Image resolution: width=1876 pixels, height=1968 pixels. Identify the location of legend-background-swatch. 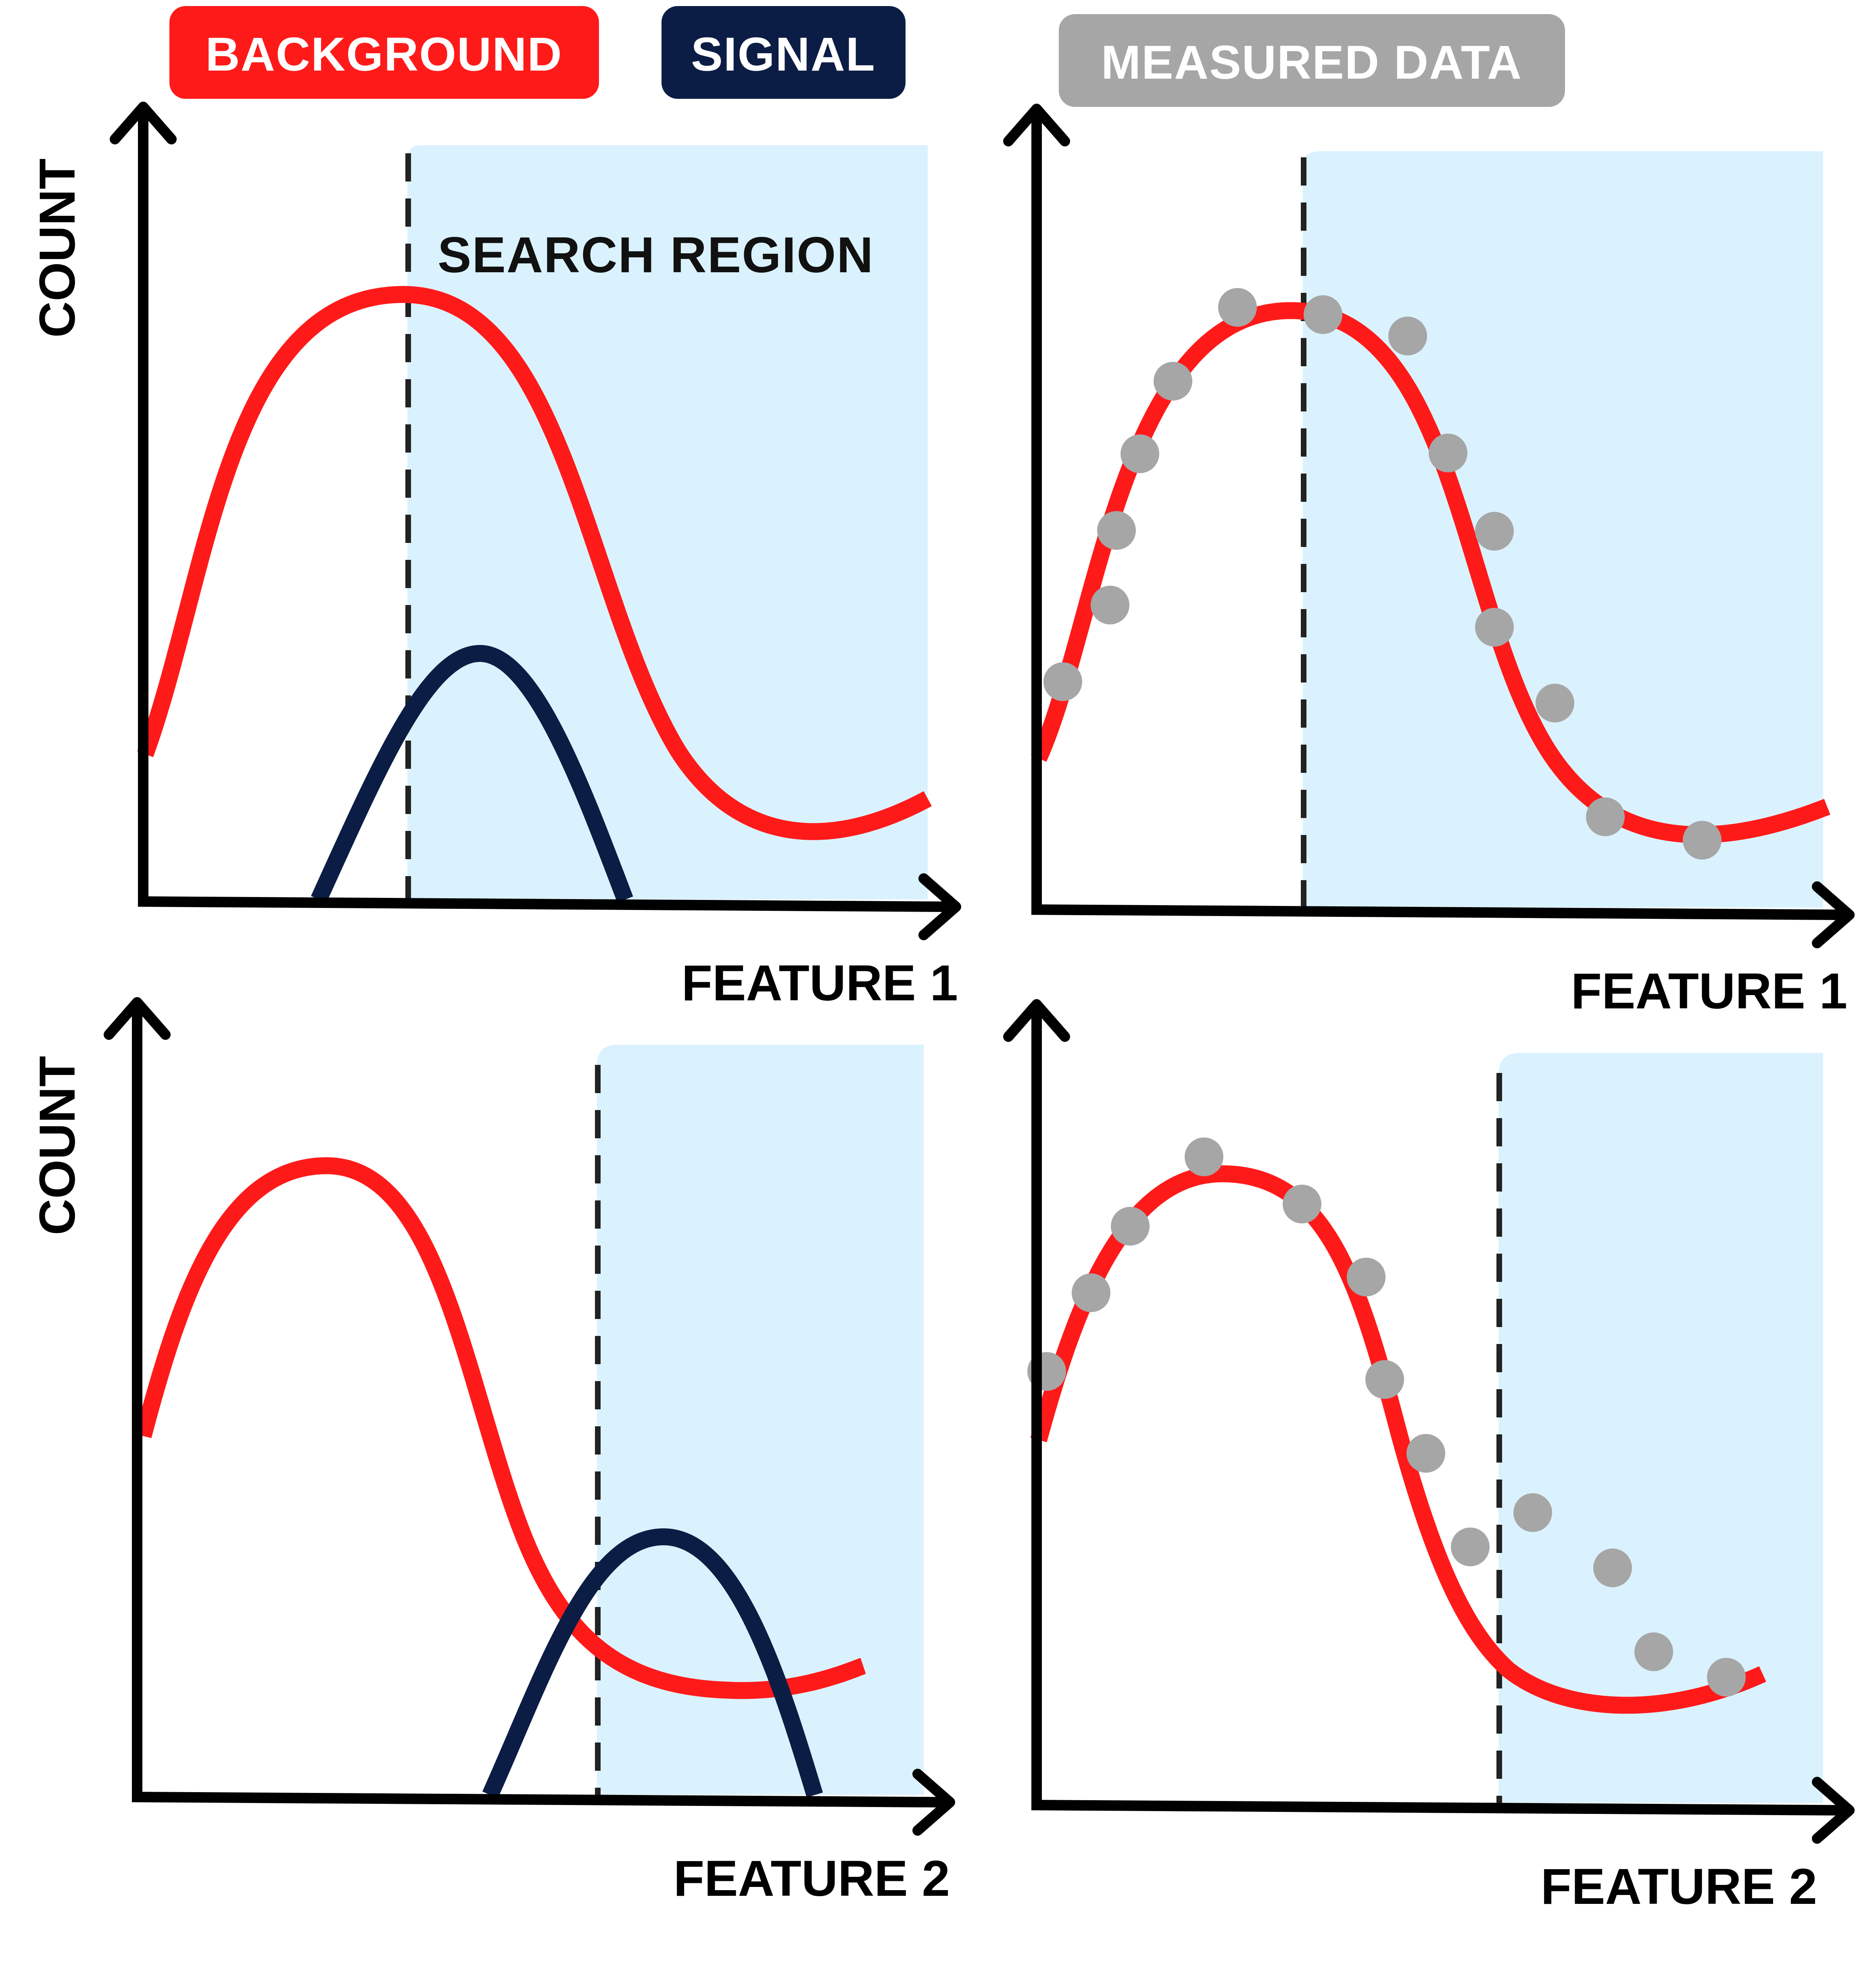
(384, 52).